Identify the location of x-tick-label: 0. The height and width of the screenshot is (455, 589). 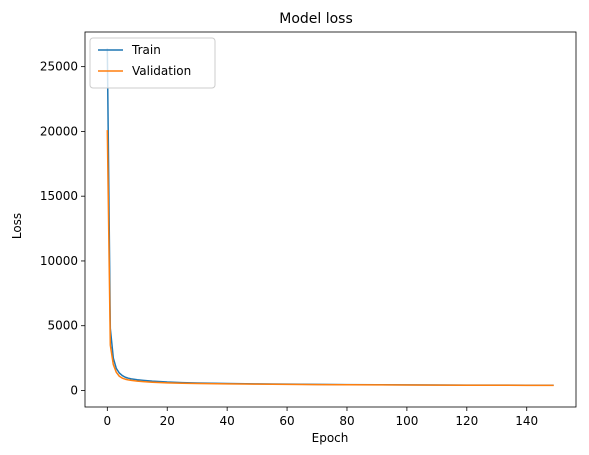
(107, 421).